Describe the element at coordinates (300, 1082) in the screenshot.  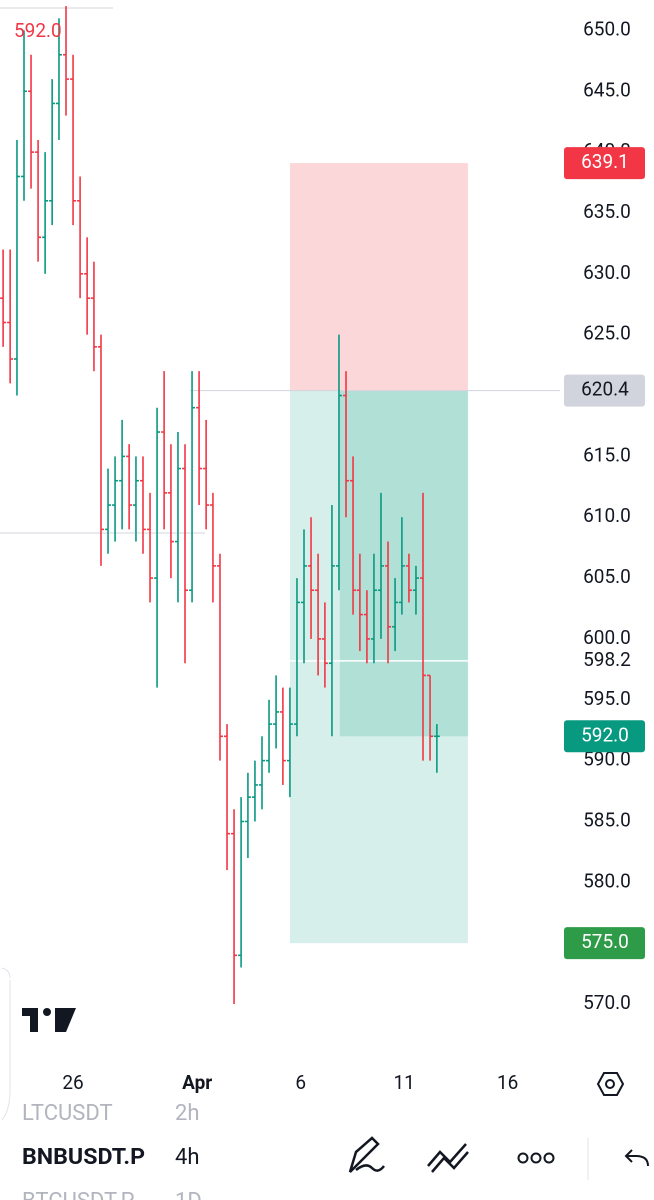
I see `x-tick-label: 6` at that location.